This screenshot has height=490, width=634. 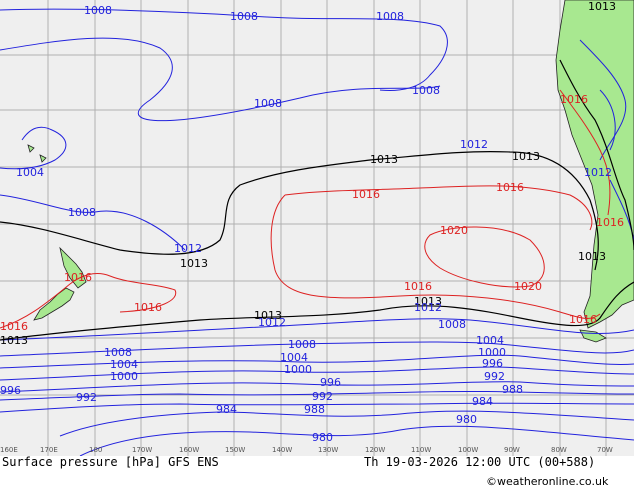 What do you see at coordinates (605, 450) in the screenshot?
I see `lon-label: 70W` at bounding box center [605, 450].